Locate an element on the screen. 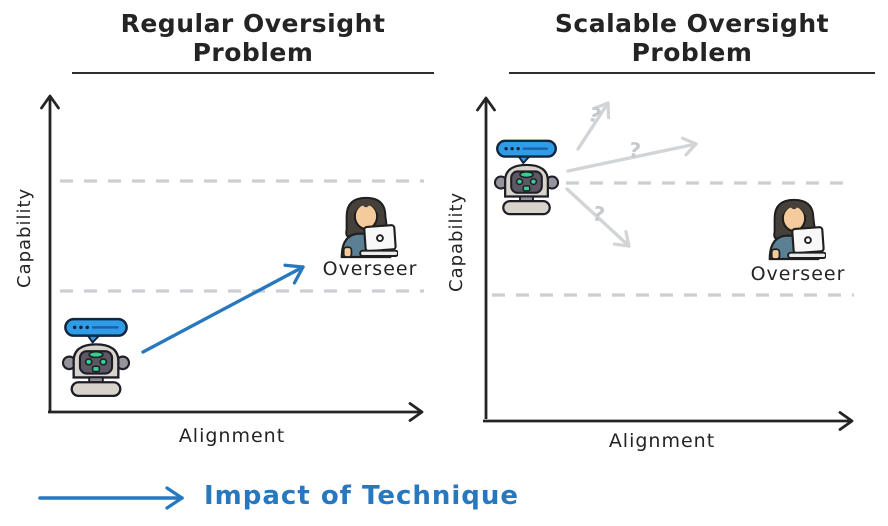 This screenshot has width=888, height=526. uncertainty-arrow-right is located at coordinates (632, 154).